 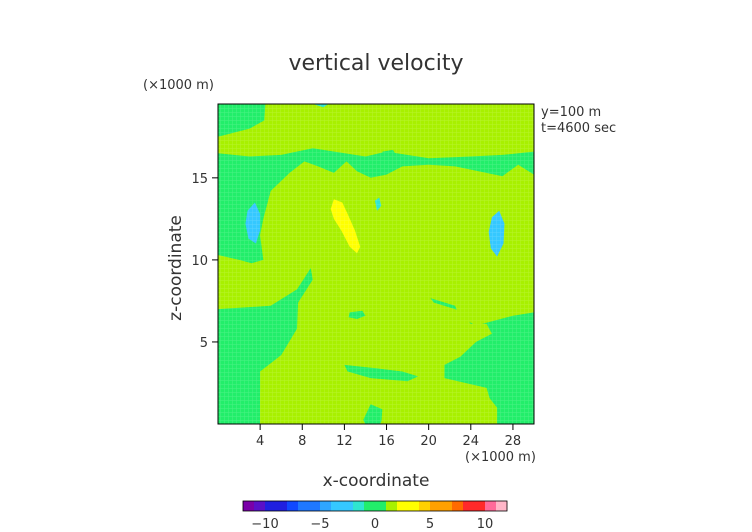 I want to click on x-axis: 4 8 12 16 20 24 28, so click(x=388, y=436).